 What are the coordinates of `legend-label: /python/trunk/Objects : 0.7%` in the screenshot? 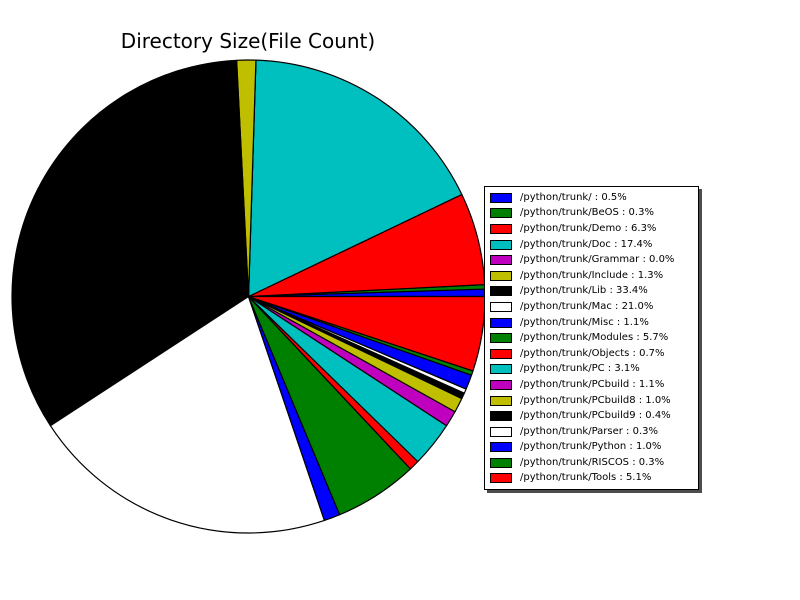 It's located at (592, 353).